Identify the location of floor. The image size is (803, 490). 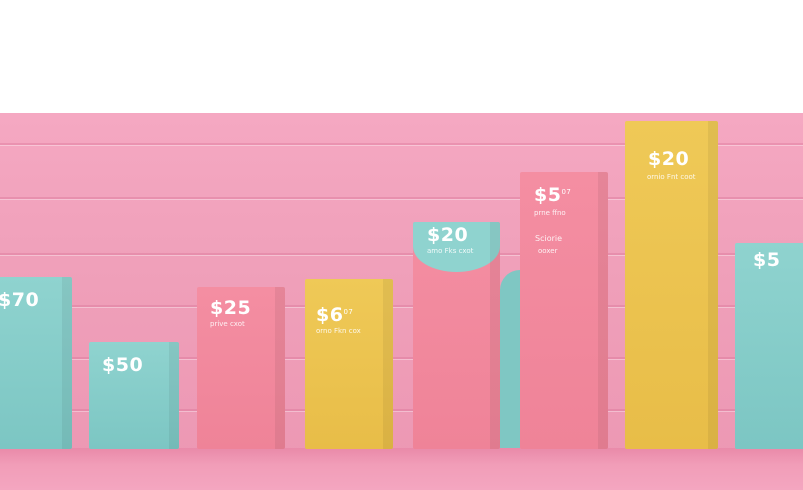
(401, 469).